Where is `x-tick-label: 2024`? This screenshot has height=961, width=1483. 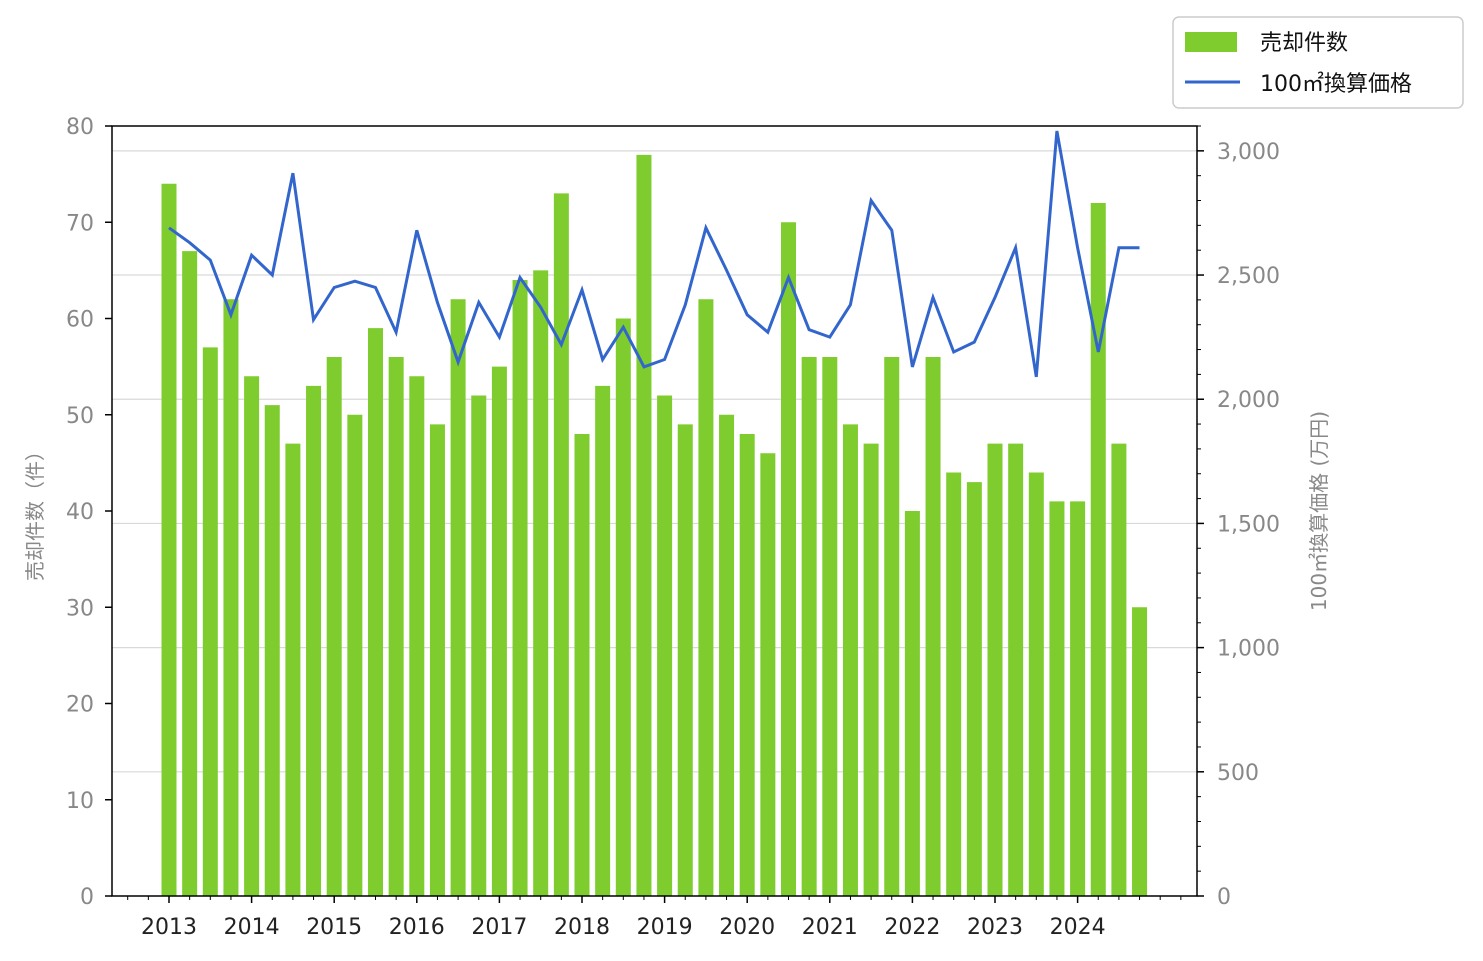 x-tick-label: 2024 is located at coordinates (1078, 927).